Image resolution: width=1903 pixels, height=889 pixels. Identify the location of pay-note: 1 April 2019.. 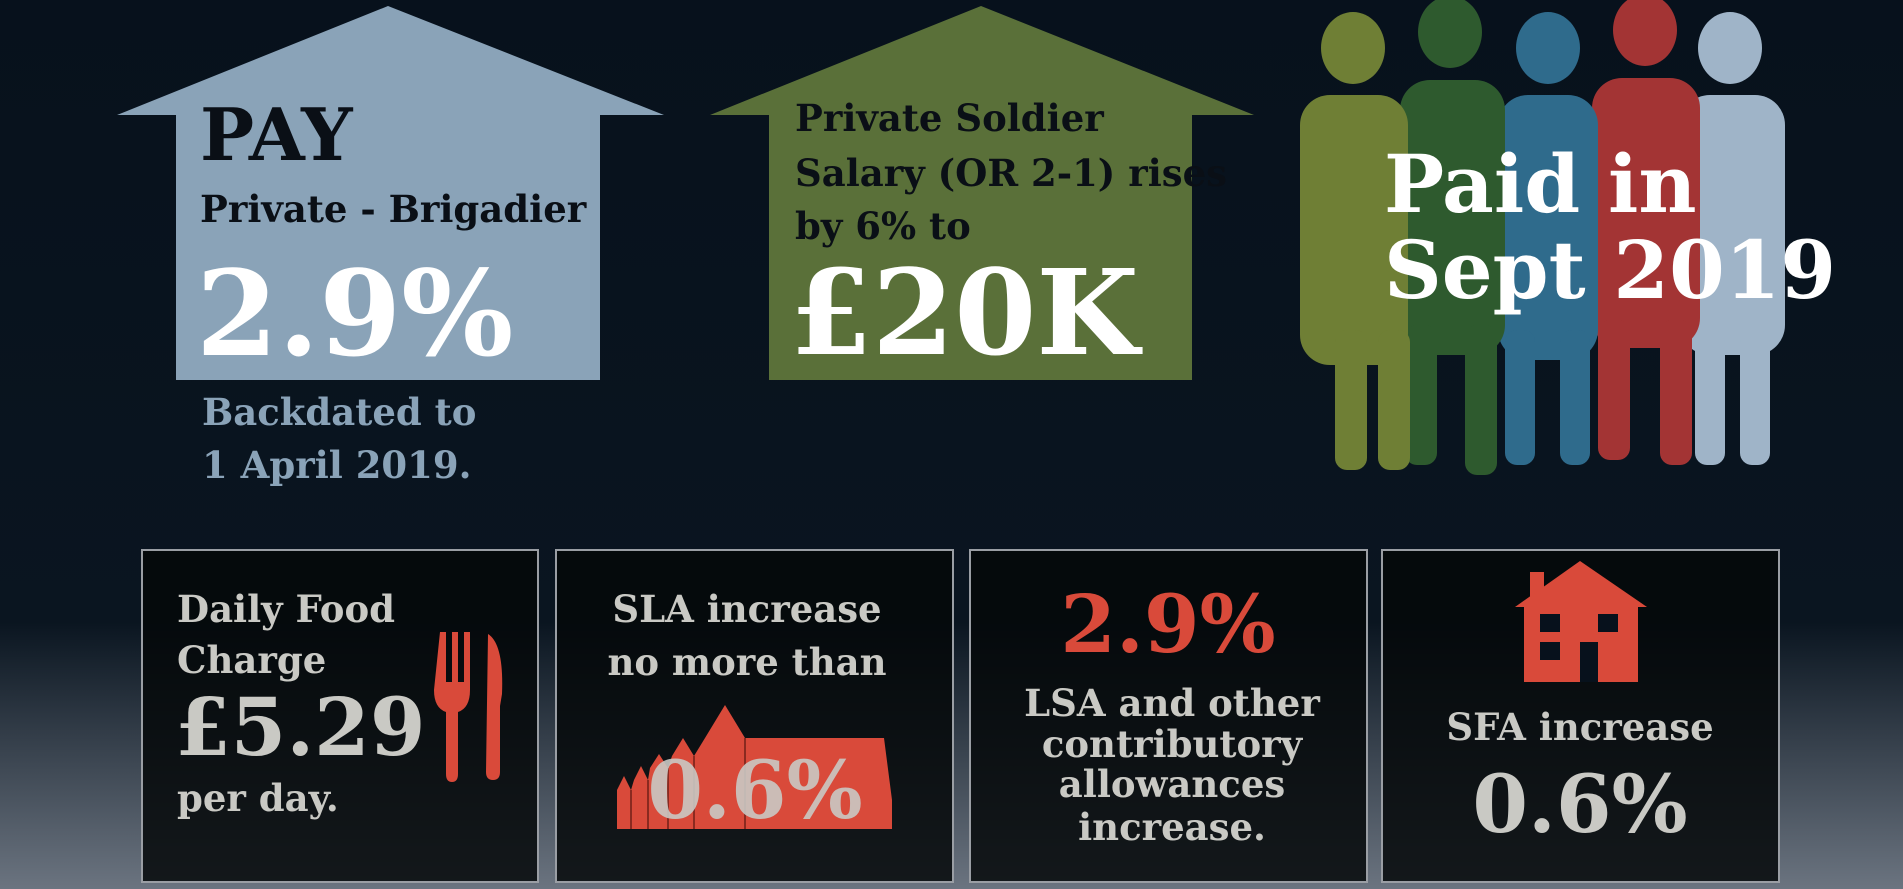
(337, 465).